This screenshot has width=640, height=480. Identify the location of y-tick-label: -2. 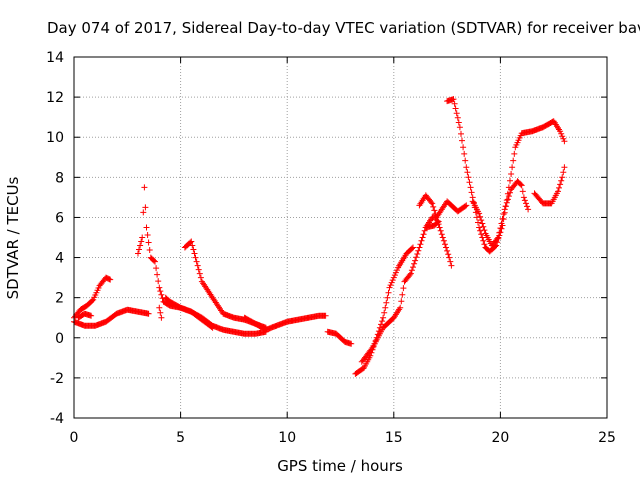
(57, 379).